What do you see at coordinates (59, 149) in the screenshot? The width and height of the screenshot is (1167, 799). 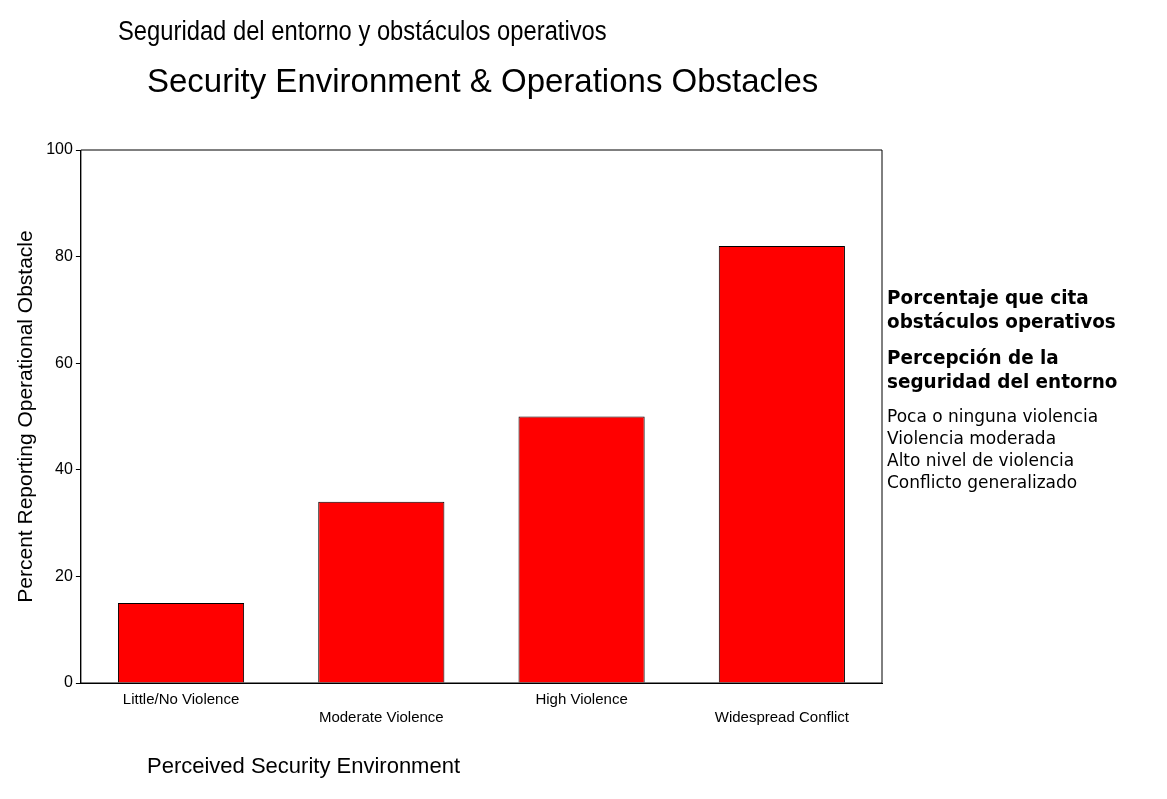 I see `y-tick-label: 100` at bounding box center [59, 149].